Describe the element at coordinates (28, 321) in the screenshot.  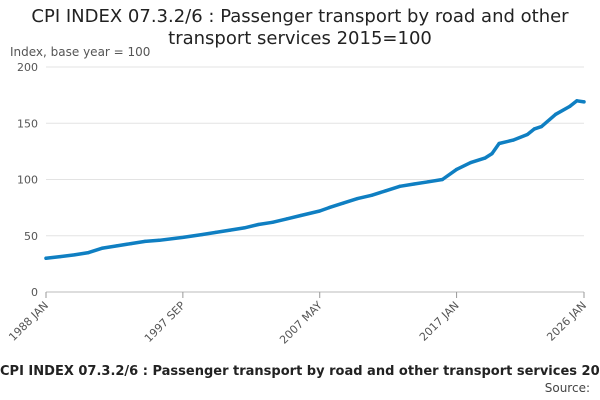
I see `x-tick-label: 1988 JAN` at that location.